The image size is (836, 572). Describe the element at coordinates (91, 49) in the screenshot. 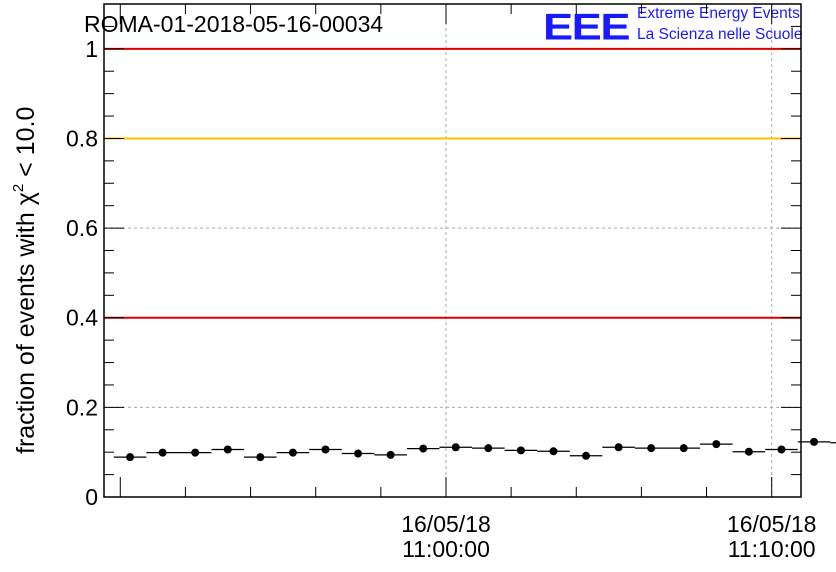

I see `y-tick-label: 1` at that location.